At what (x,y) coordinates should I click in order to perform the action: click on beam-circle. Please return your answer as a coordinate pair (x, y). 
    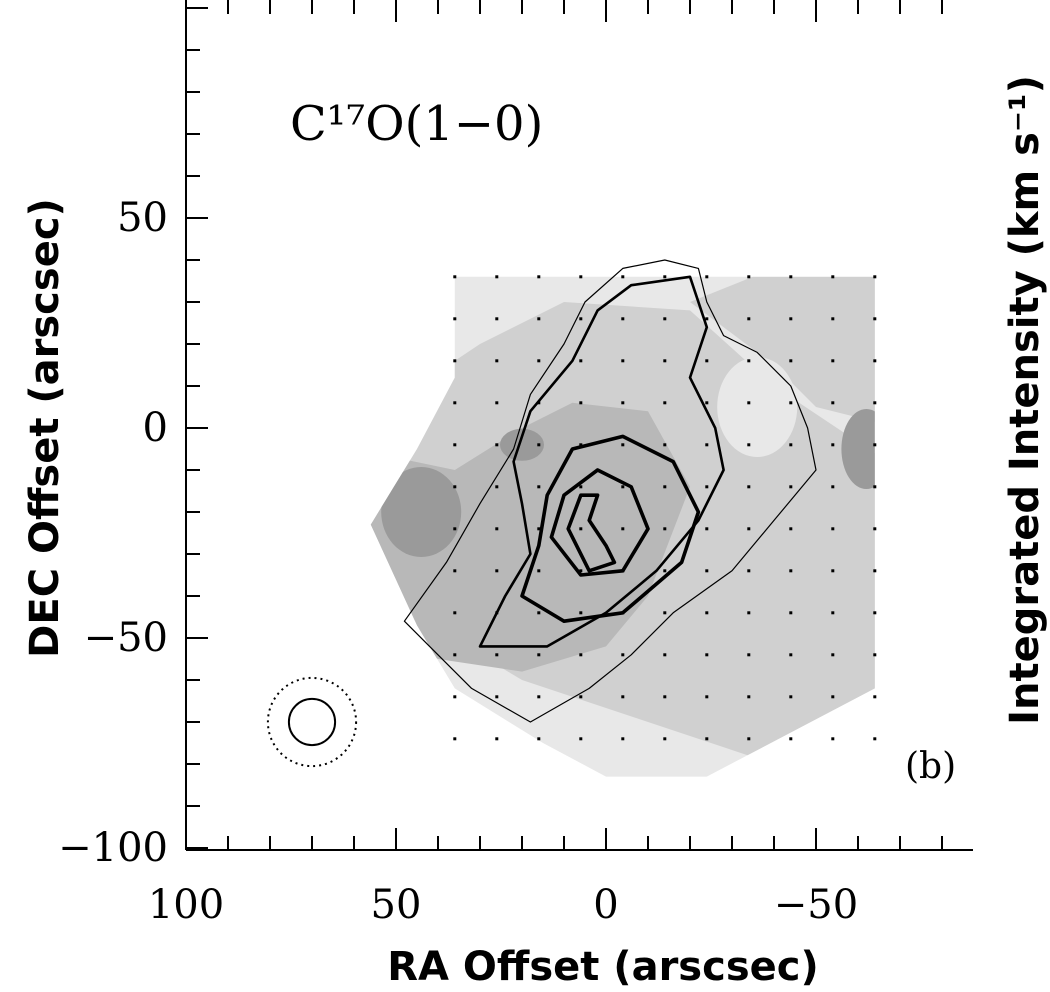
    Looking at the image, I should click on (312, 722).